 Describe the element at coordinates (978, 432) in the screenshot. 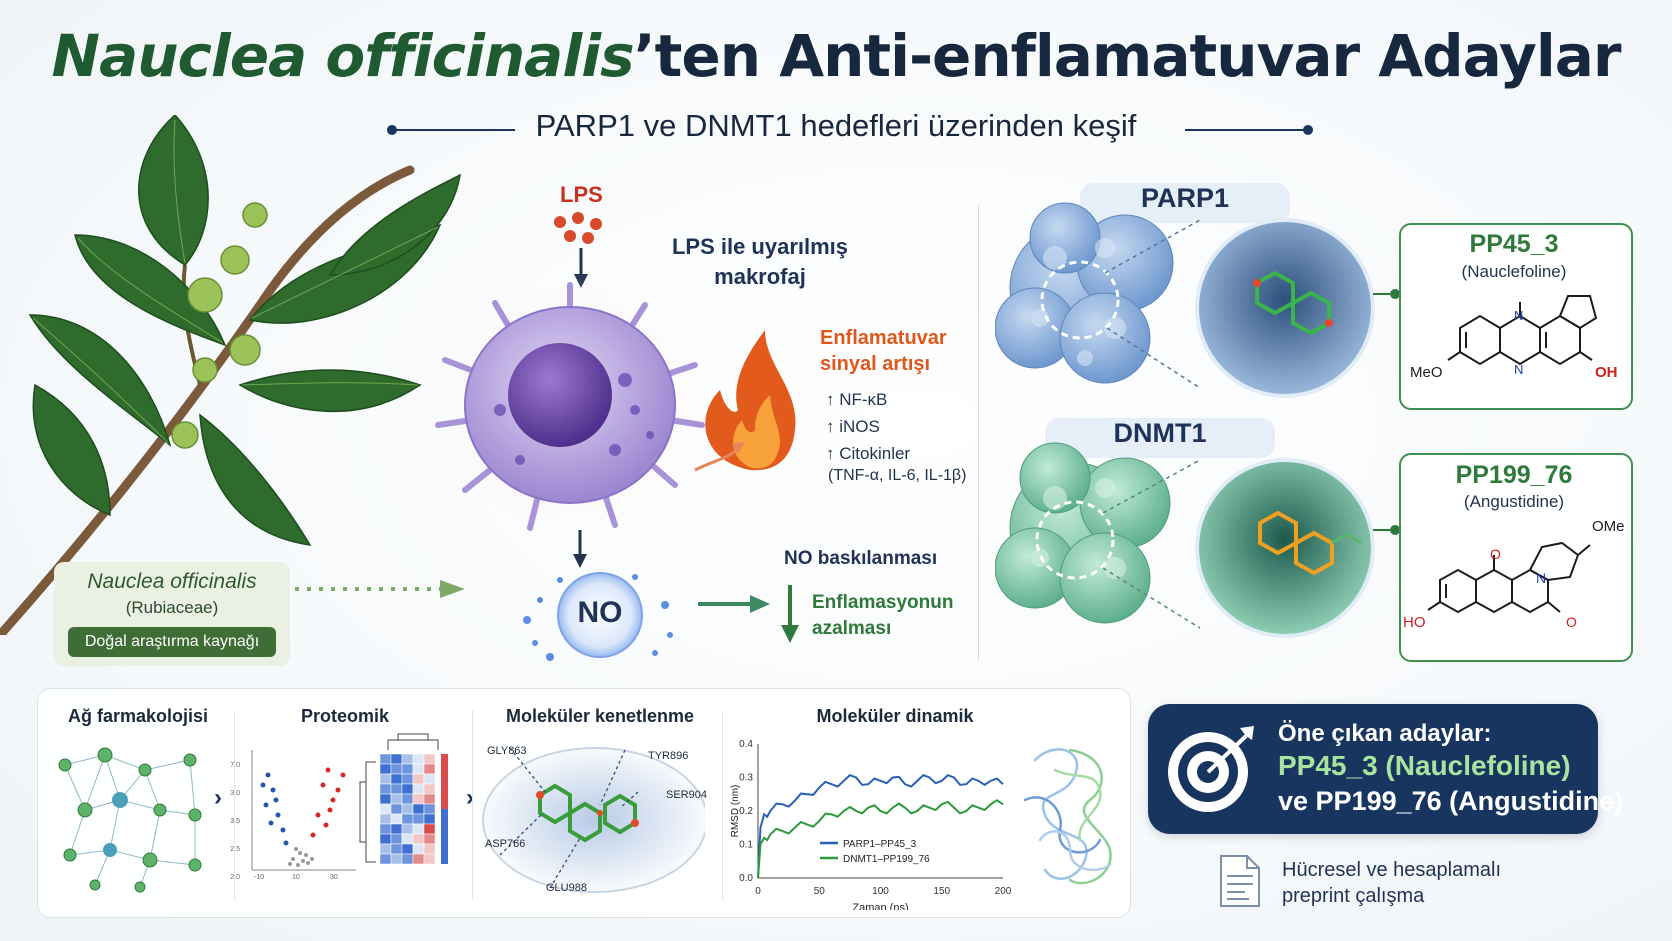

I see `vertical-divider` at that location.